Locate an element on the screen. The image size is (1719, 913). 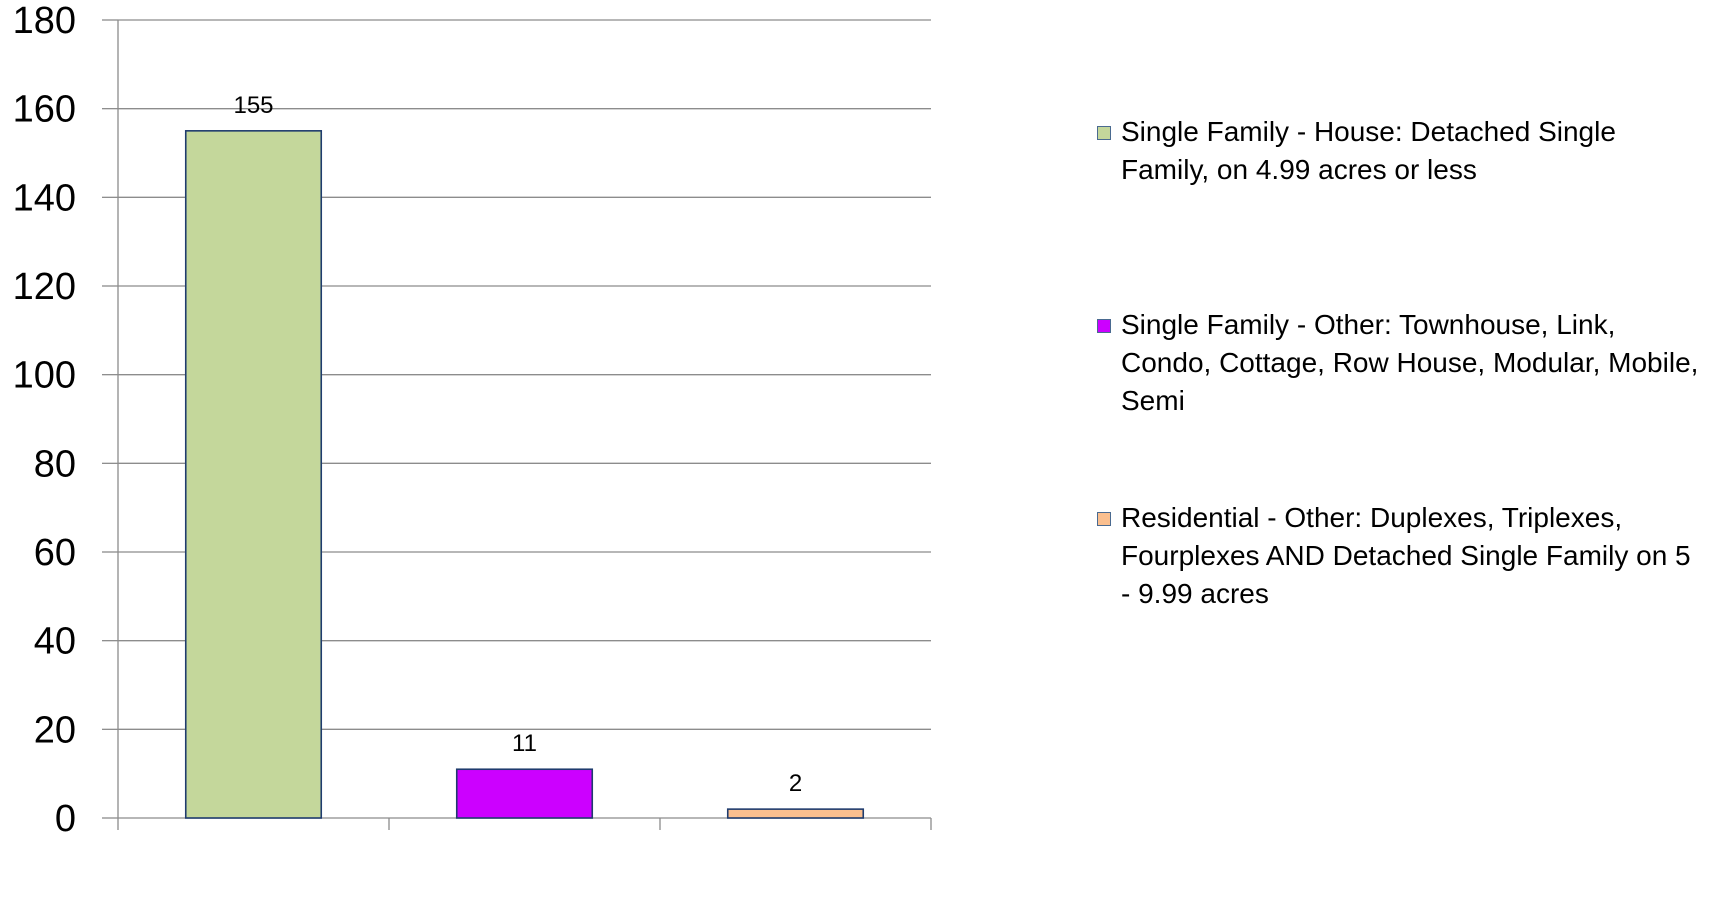
y-tick-label: 80 is located at coordinates (55, 464).